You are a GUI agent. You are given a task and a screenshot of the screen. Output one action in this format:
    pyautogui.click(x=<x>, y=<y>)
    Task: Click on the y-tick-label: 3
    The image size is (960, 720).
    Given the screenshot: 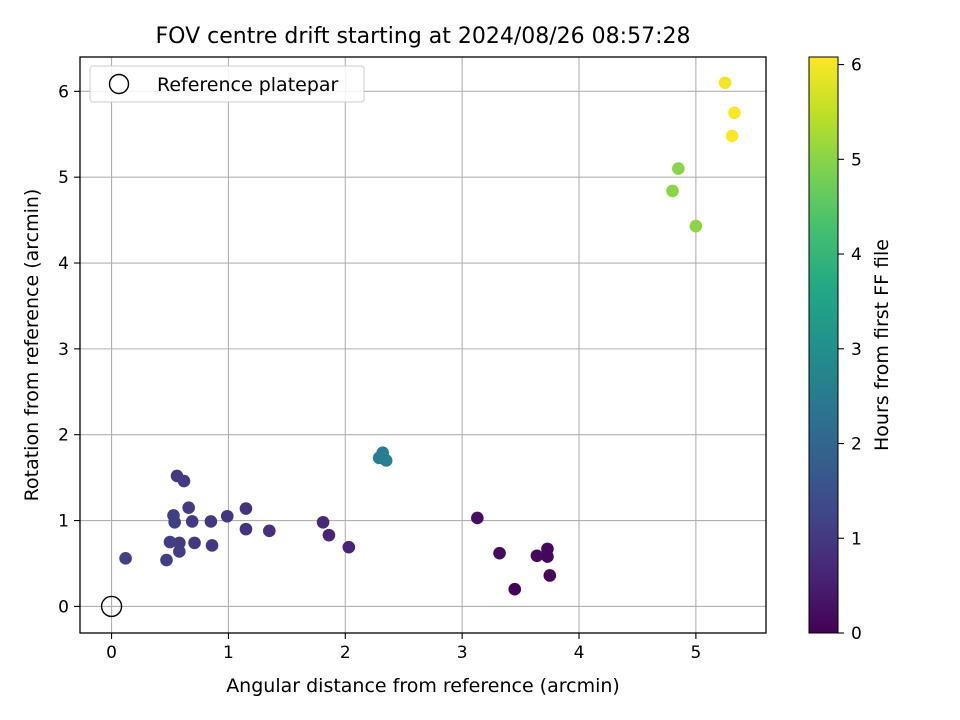 What is the action you would take?
    pyautogui.click(x=63, y=350)
    